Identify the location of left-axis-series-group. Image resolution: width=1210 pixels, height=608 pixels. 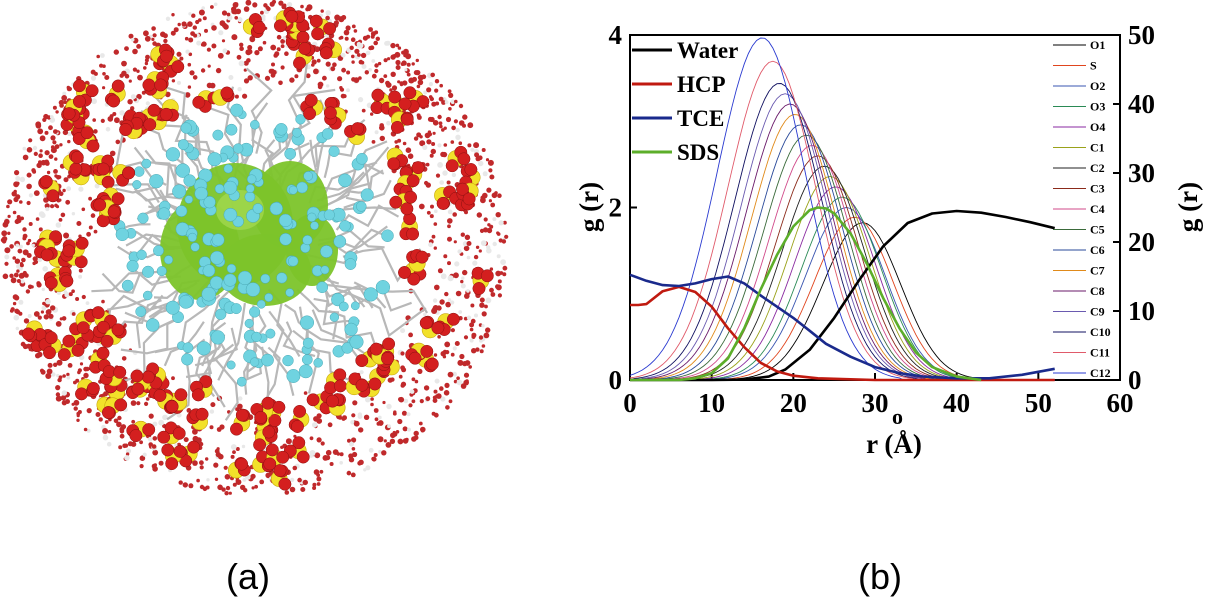
(842, 294).